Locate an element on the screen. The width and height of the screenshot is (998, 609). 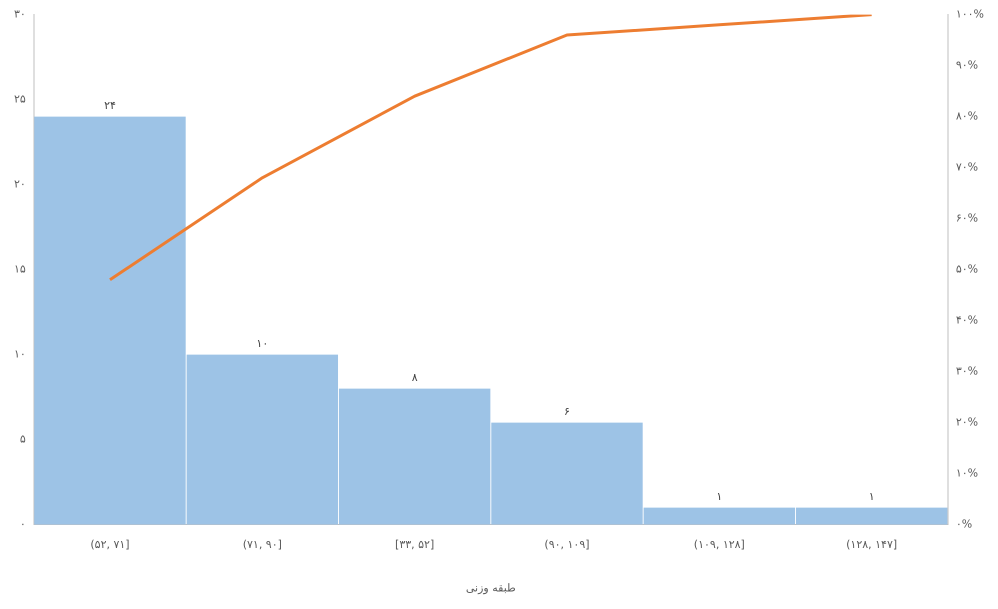
x-tick-label: (۵۲, ۷۱] is located at coordinates (110, 545).